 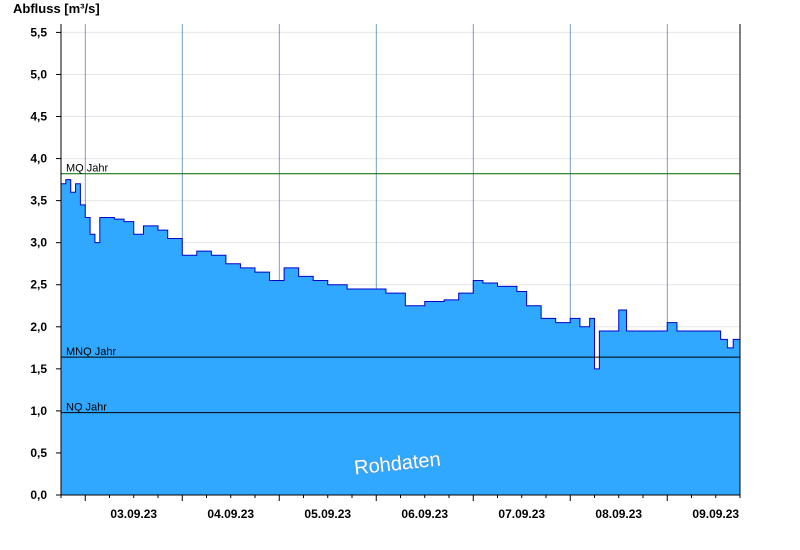 What do you see at coordinates (618, 514) in the screenshot?
I see `x-tick-label-5: 08.09.23` at bounding box center [618, 514].